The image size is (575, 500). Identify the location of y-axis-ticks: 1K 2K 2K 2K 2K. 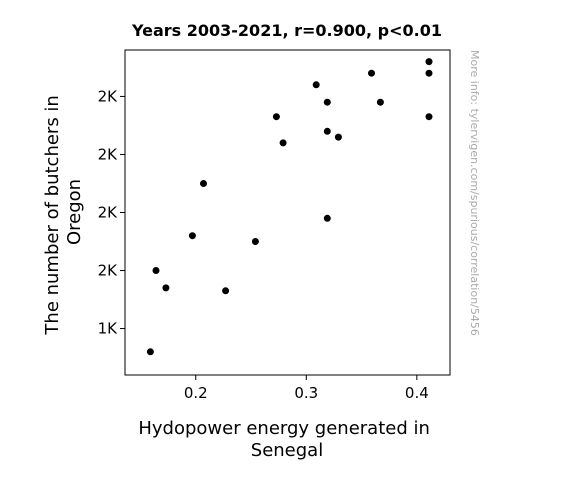
(111, 212).